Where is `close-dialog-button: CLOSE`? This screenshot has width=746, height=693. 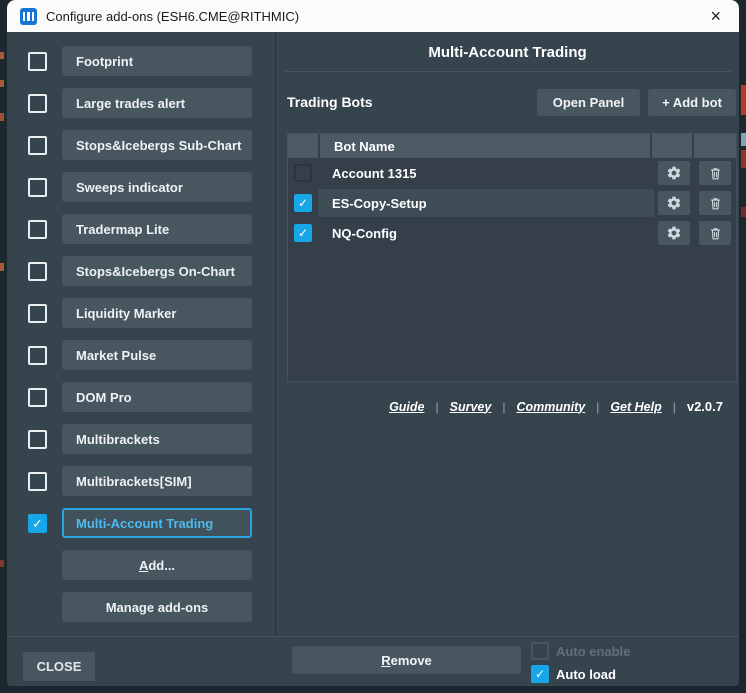 close-dialog-button: CLOSE is located at coordinates (59, 666).